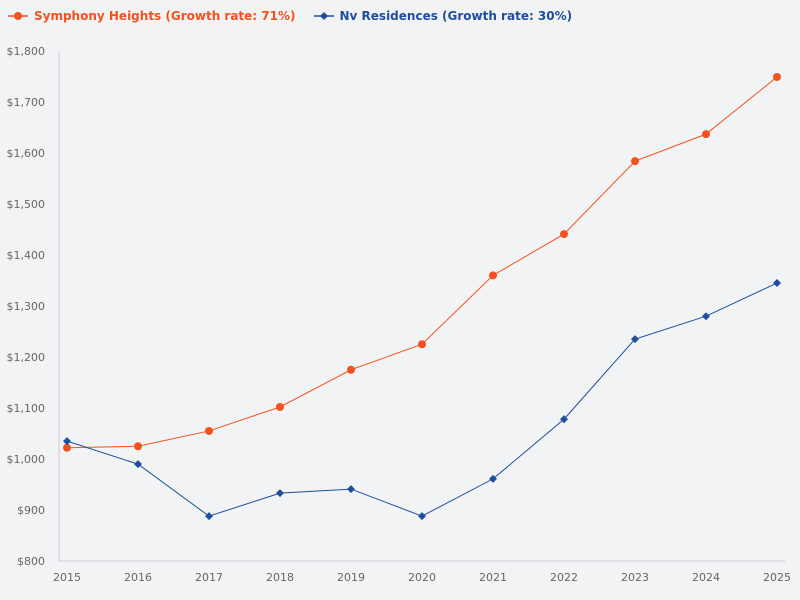  What do you see at coordinates (31, 510) in the screenshot?
I see `y-tick-label: $900` at bounding box center [31, 510].